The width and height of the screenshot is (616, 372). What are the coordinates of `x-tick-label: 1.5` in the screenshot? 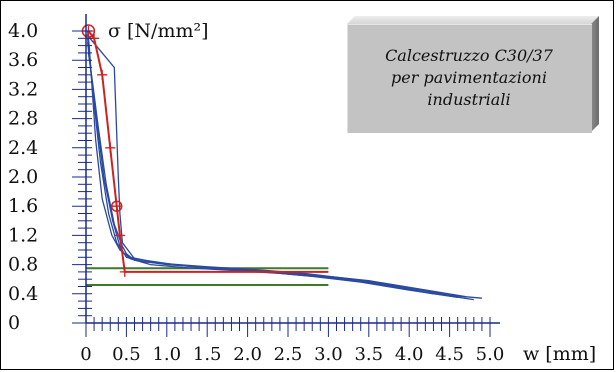 It's located at (207, 354).